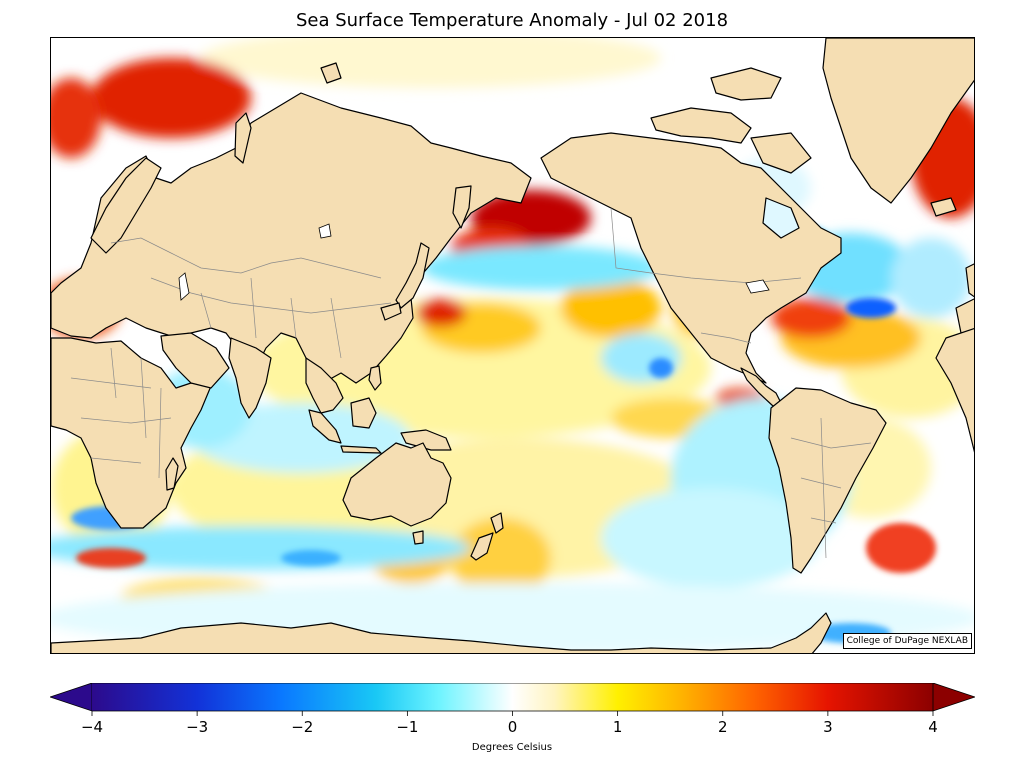 The height and width of the screenshot is (768, 1024). What do you see at coordinates (513, 727) in the screenshot?
I see `colorbar-tick-label: 0` at bounding box center [513, 727].